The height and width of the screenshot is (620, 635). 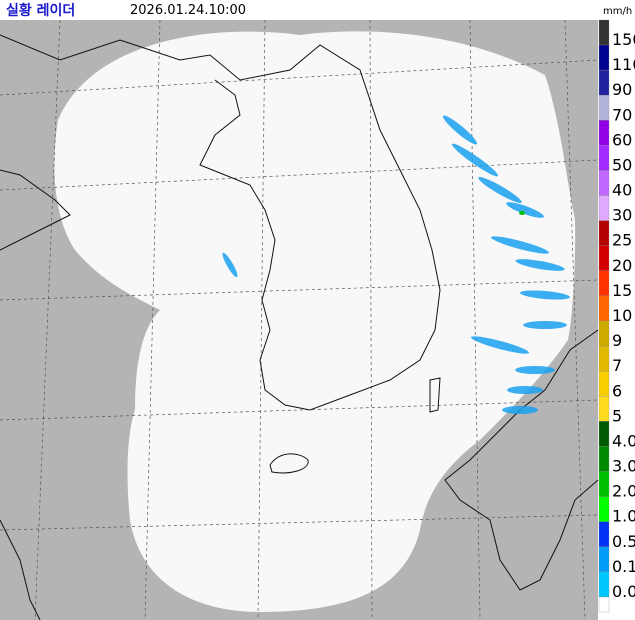 I want to click on legend-label: 7, so click(x=617, y=365).